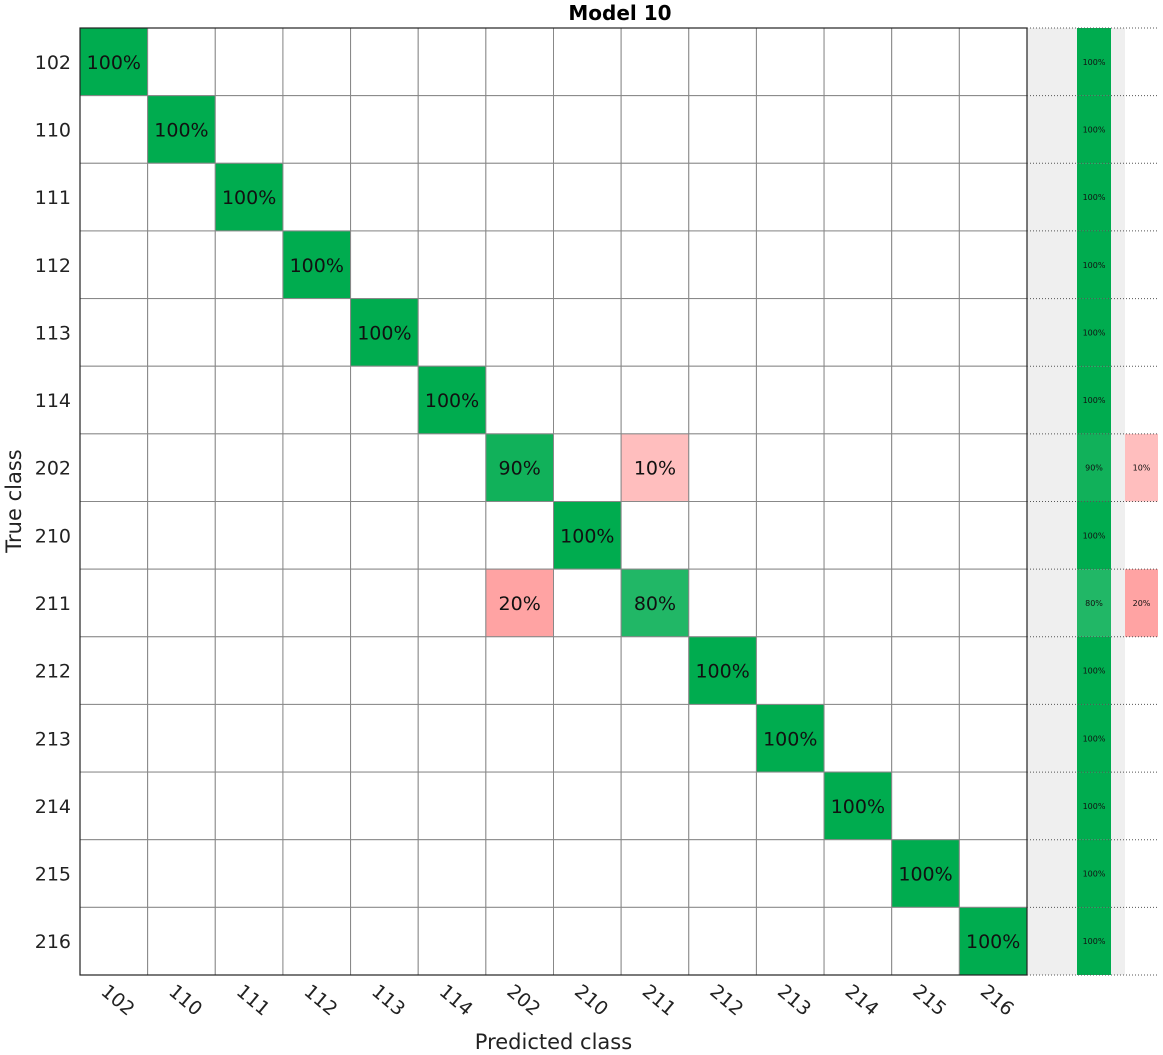 The image size is (1163, 1055). Describe the element at coordinates (53, 469) in the screenshot. I see `y-tick-label: 202` at that location.